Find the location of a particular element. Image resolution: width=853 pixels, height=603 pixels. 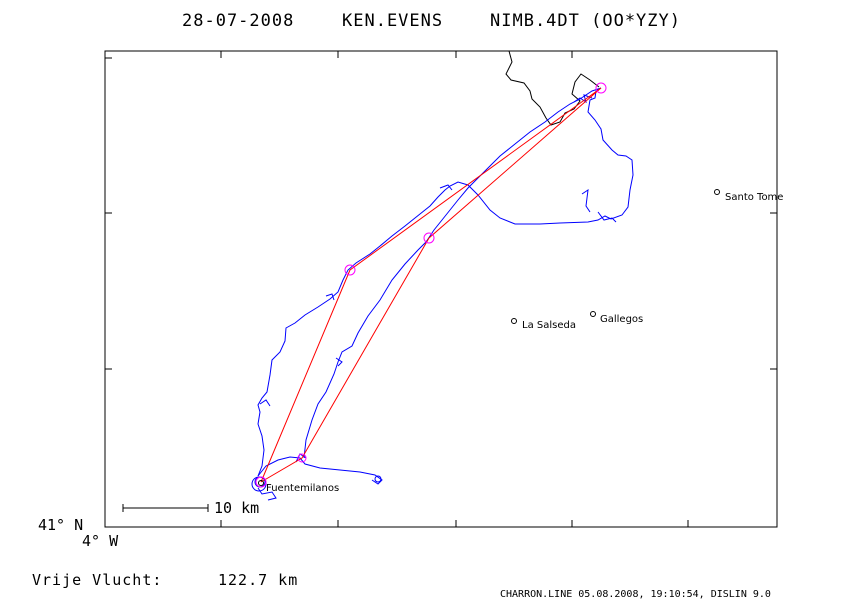

latitude-label: 41° N is located at coordinates (60, 525).